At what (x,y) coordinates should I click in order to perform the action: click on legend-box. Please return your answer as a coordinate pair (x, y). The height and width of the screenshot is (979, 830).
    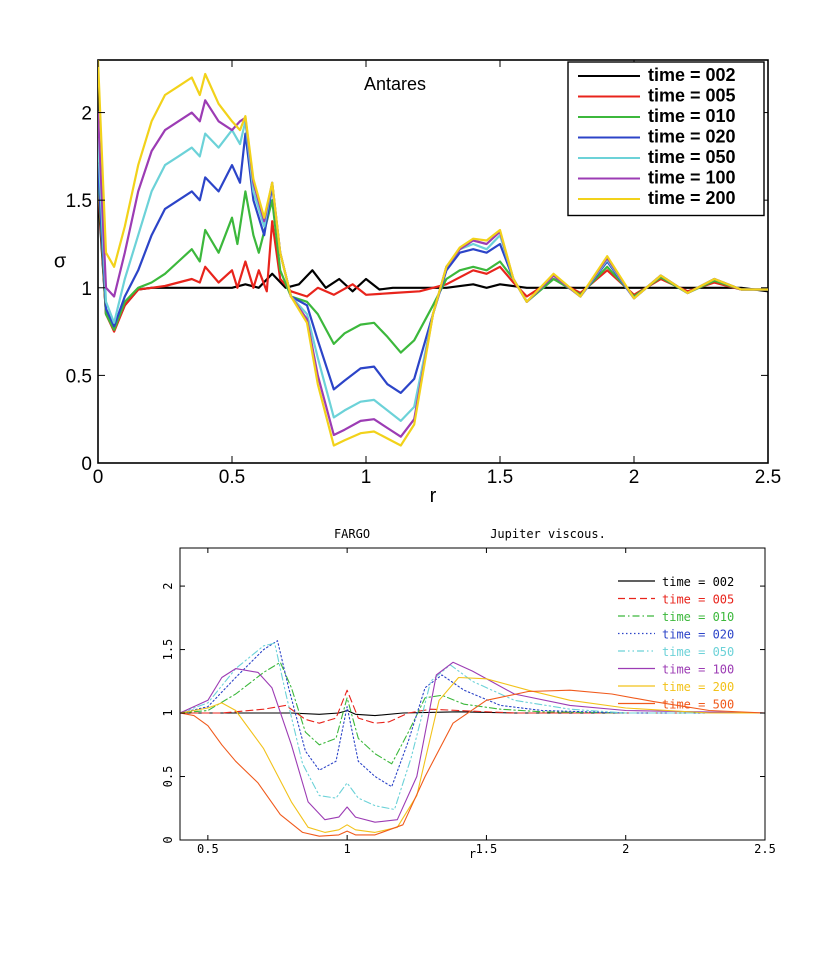
    Looking at the image, I should click on (666, 139).